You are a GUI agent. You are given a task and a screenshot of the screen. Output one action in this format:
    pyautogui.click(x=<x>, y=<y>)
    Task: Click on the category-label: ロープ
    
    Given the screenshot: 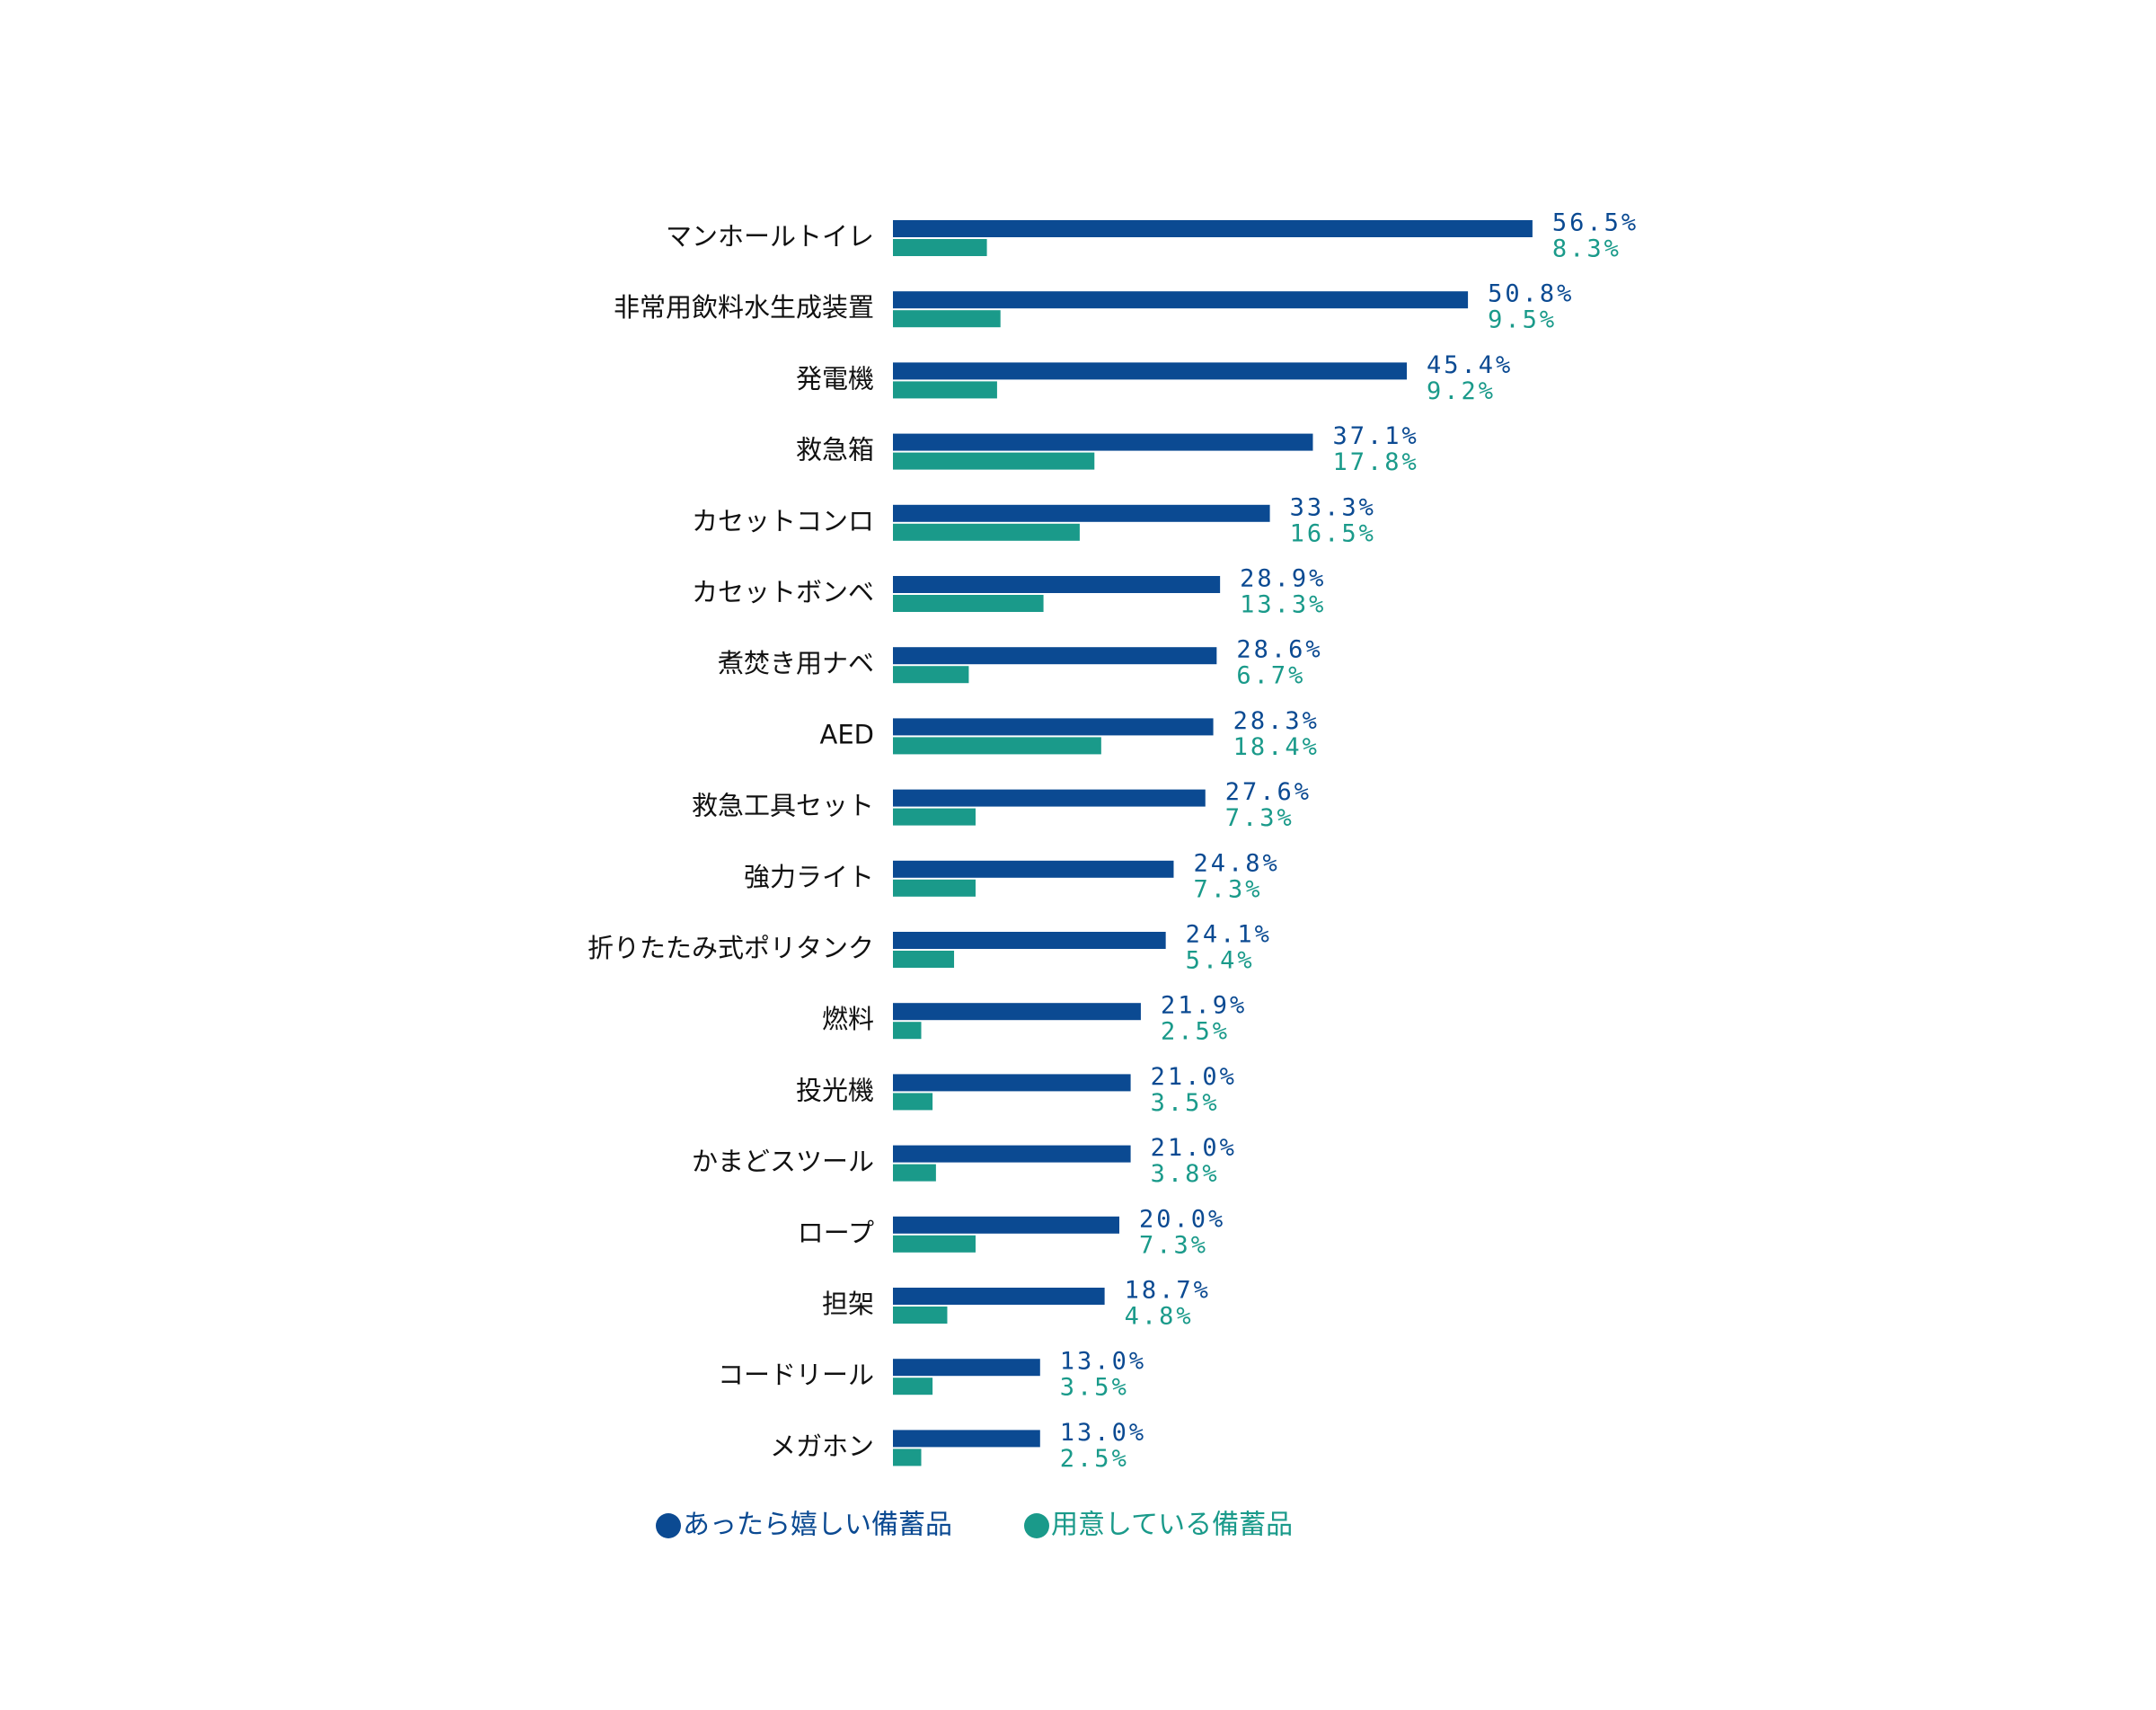 What is the action you would take?
    pyautogui.click(x=836, y=1233)
    